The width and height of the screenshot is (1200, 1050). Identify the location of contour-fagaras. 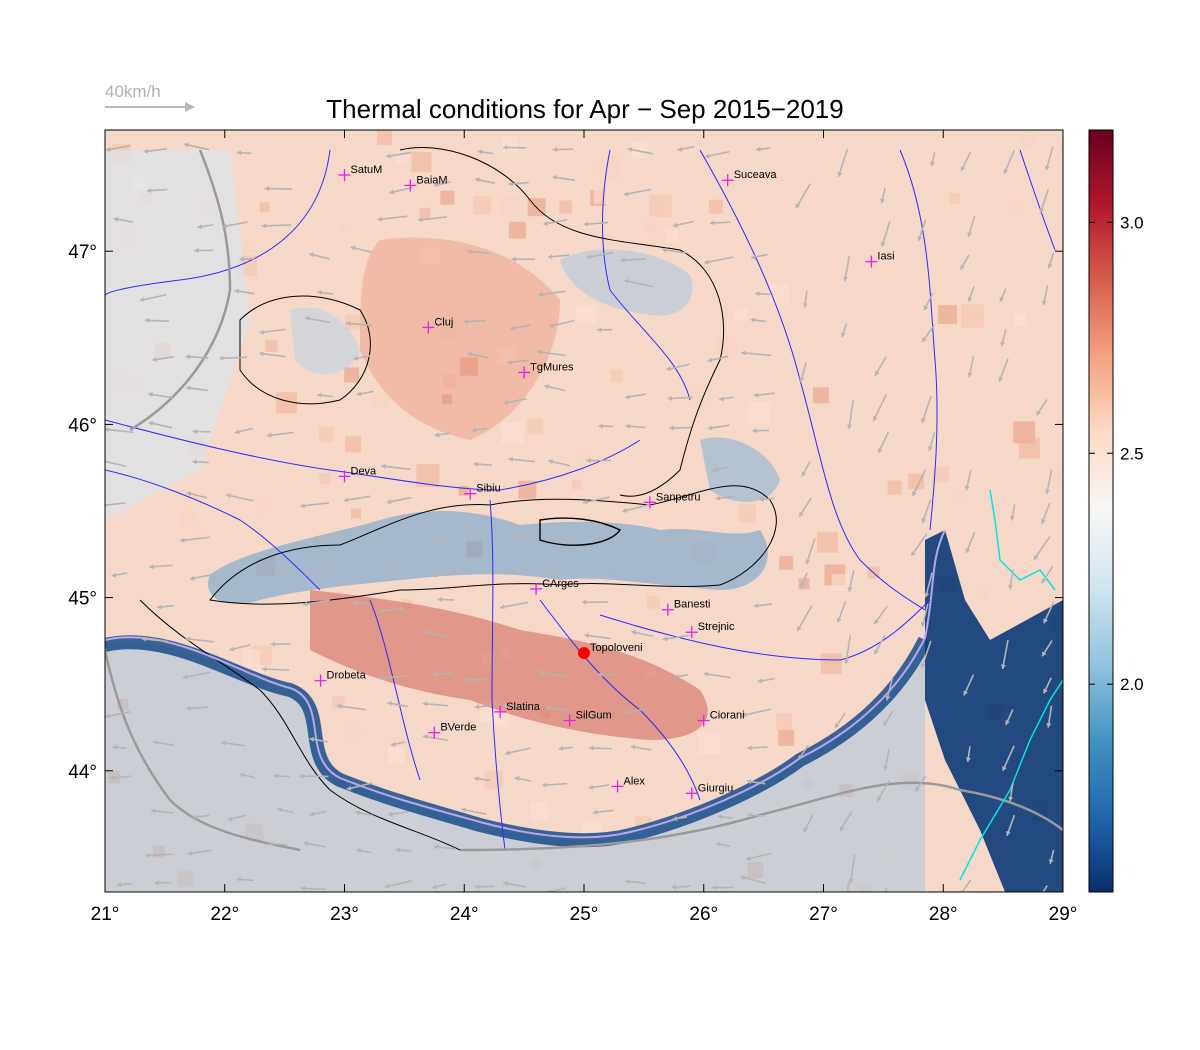
(580, 531).